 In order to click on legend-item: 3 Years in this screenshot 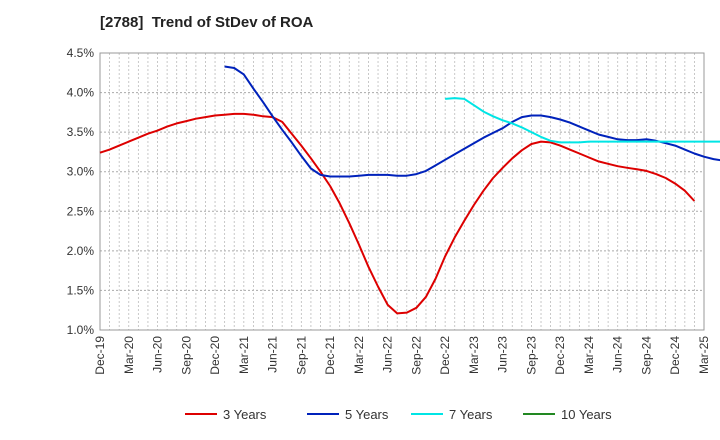, I will do `click(226, 414)`.